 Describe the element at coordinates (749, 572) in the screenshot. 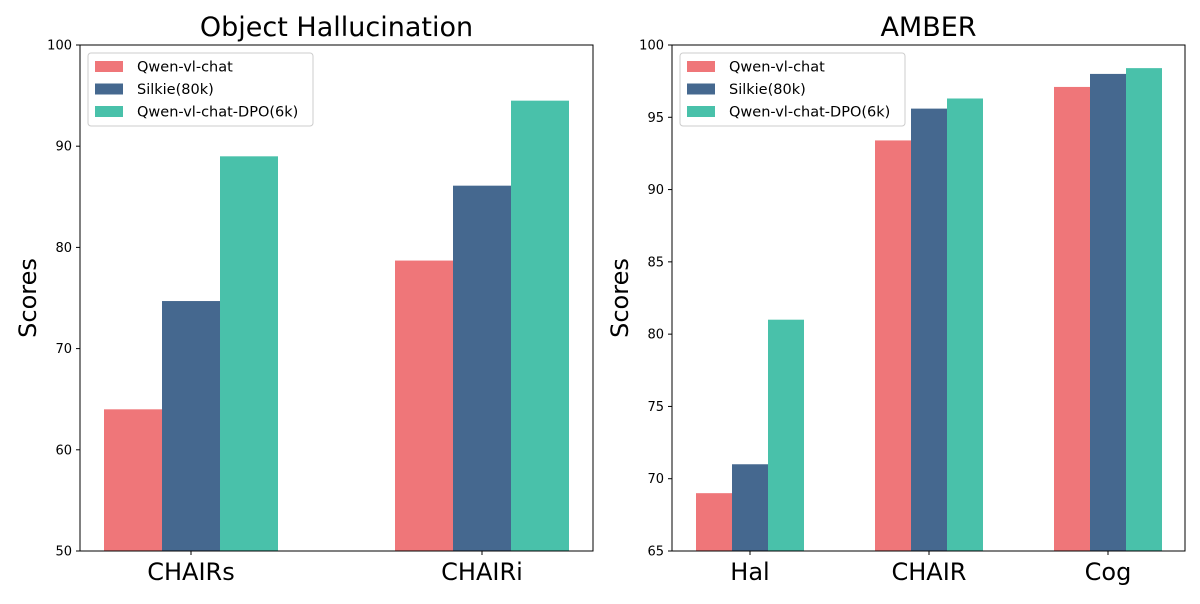

I see `x-tick-label-hal: Hal` at that location.